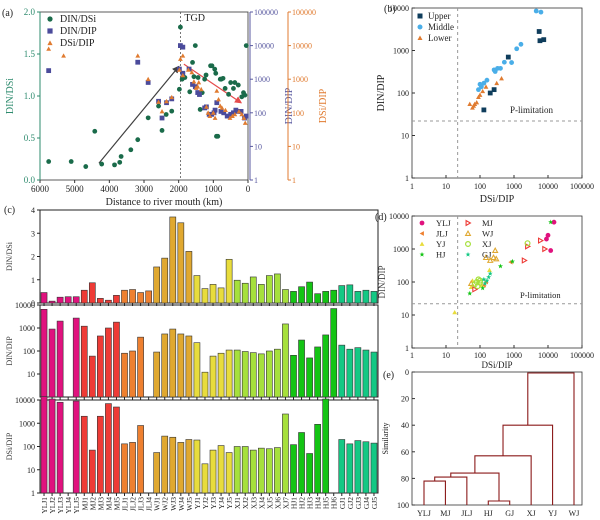  What do you see at coordinates (165, 464) in the screenshot?
I see `bar-wj2` at bounding box center [165, 464].